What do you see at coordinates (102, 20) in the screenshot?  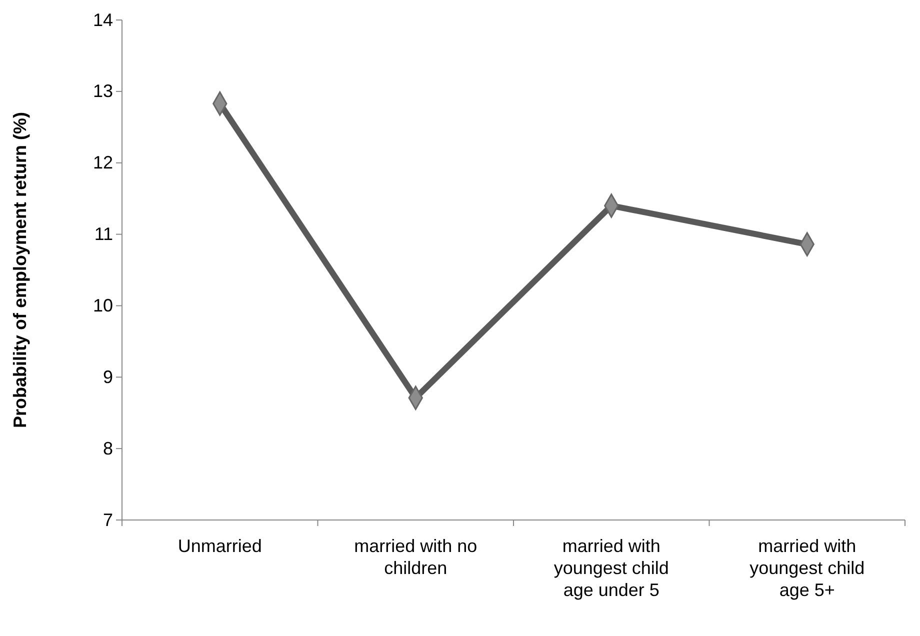 I see `y-tick-label: 14` at bounding box center [102, 20].